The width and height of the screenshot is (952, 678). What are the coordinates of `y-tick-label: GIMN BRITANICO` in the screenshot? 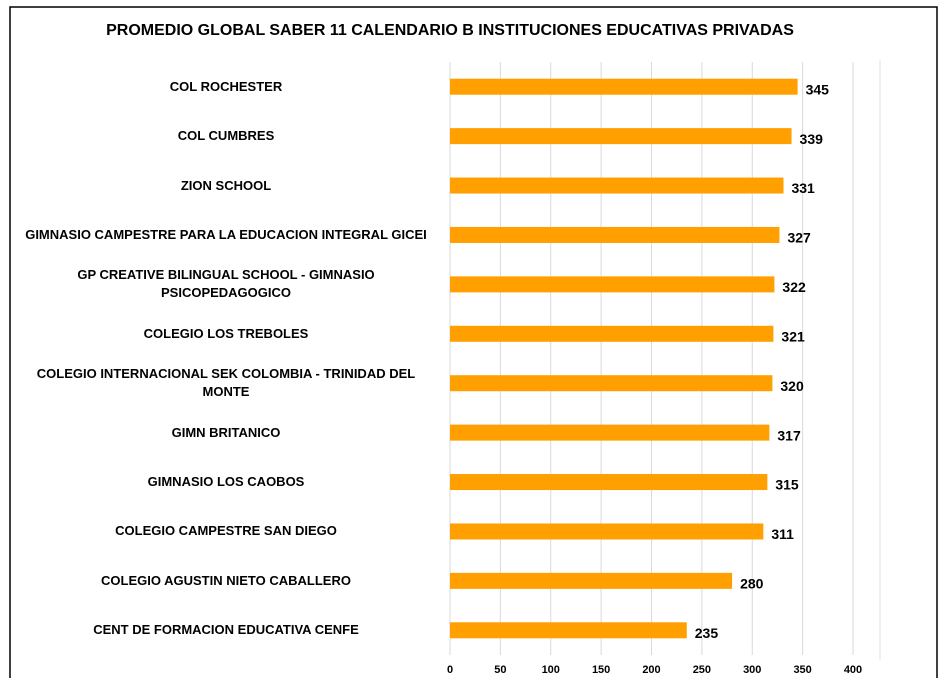 It's located at (226, 432).